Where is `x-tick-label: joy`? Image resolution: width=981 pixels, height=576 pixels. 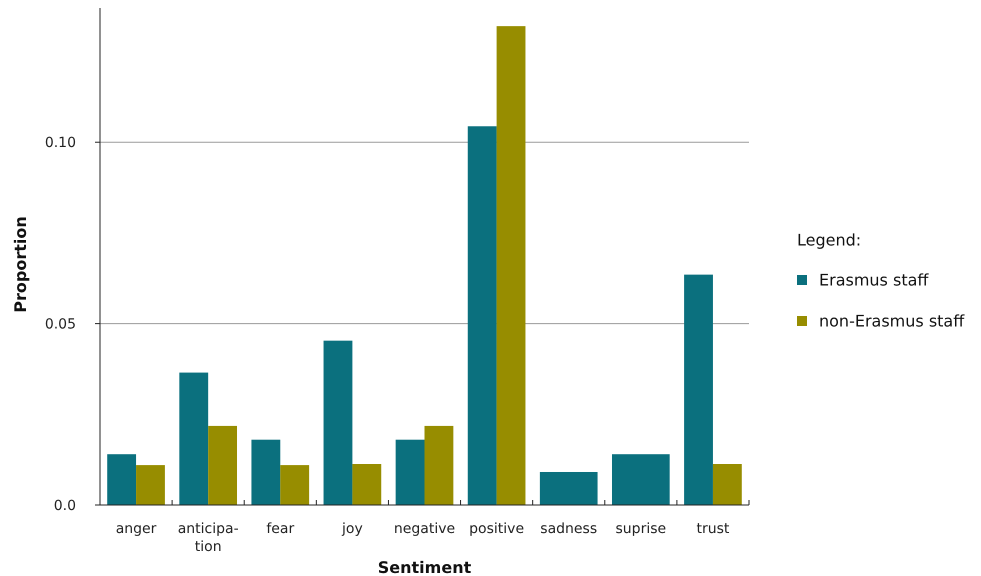
x-tick-label: joy is located at coordinates (352, 529).